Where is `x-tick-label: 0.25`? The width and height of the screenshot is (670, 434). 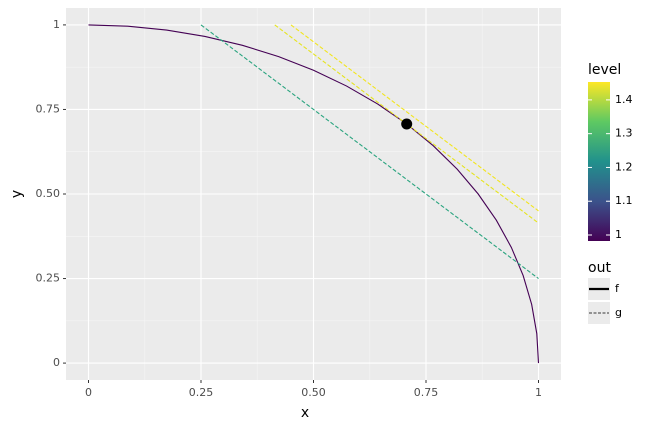 x-tick-label: 0.25 is located at coordinates (201, 392).